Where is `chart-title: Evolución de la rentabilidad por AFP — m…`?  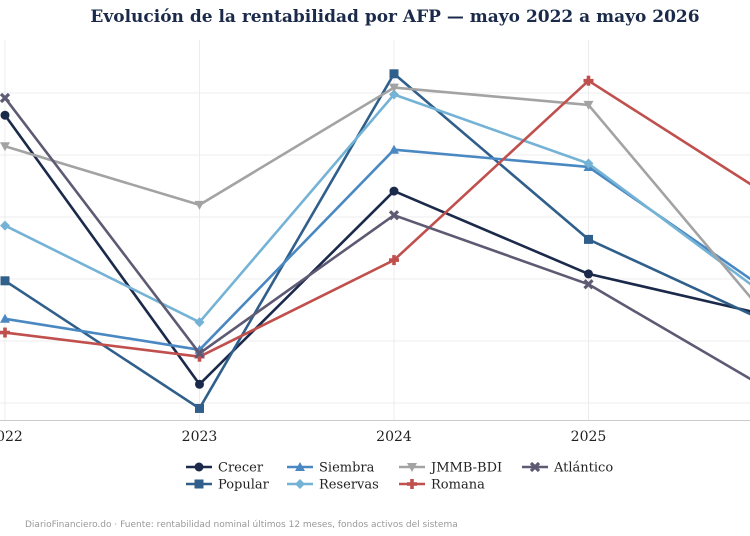
chart-title: Evolución de la rentabilidad por AFP — m… is located at coordinates (394, 17).